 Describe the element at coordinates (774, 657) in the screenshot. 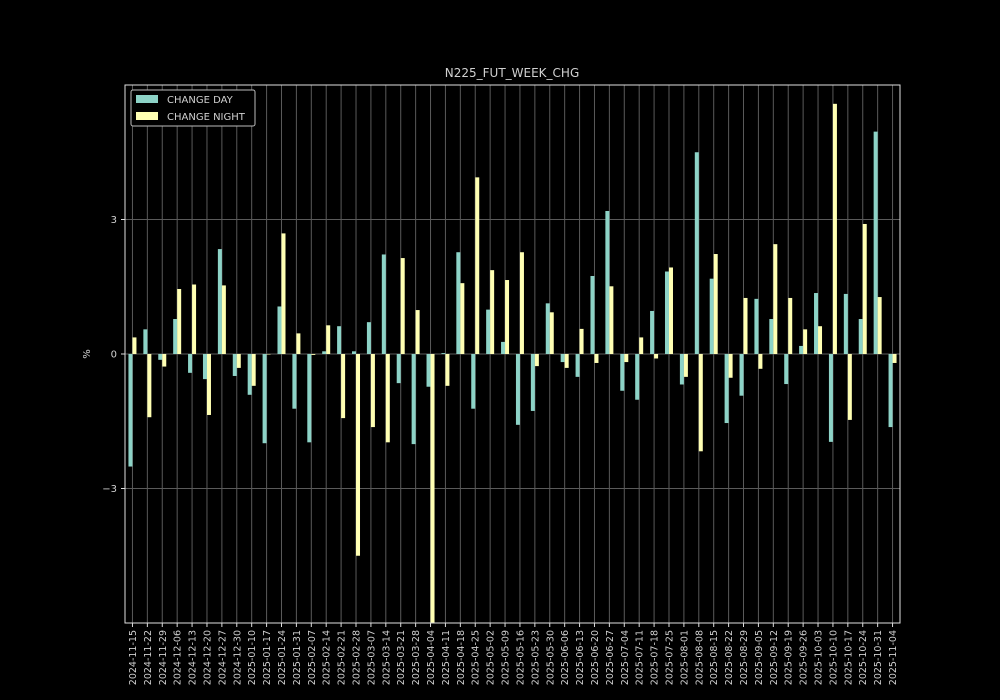

I see `x-tick-label: 2025-09-12` at that location.